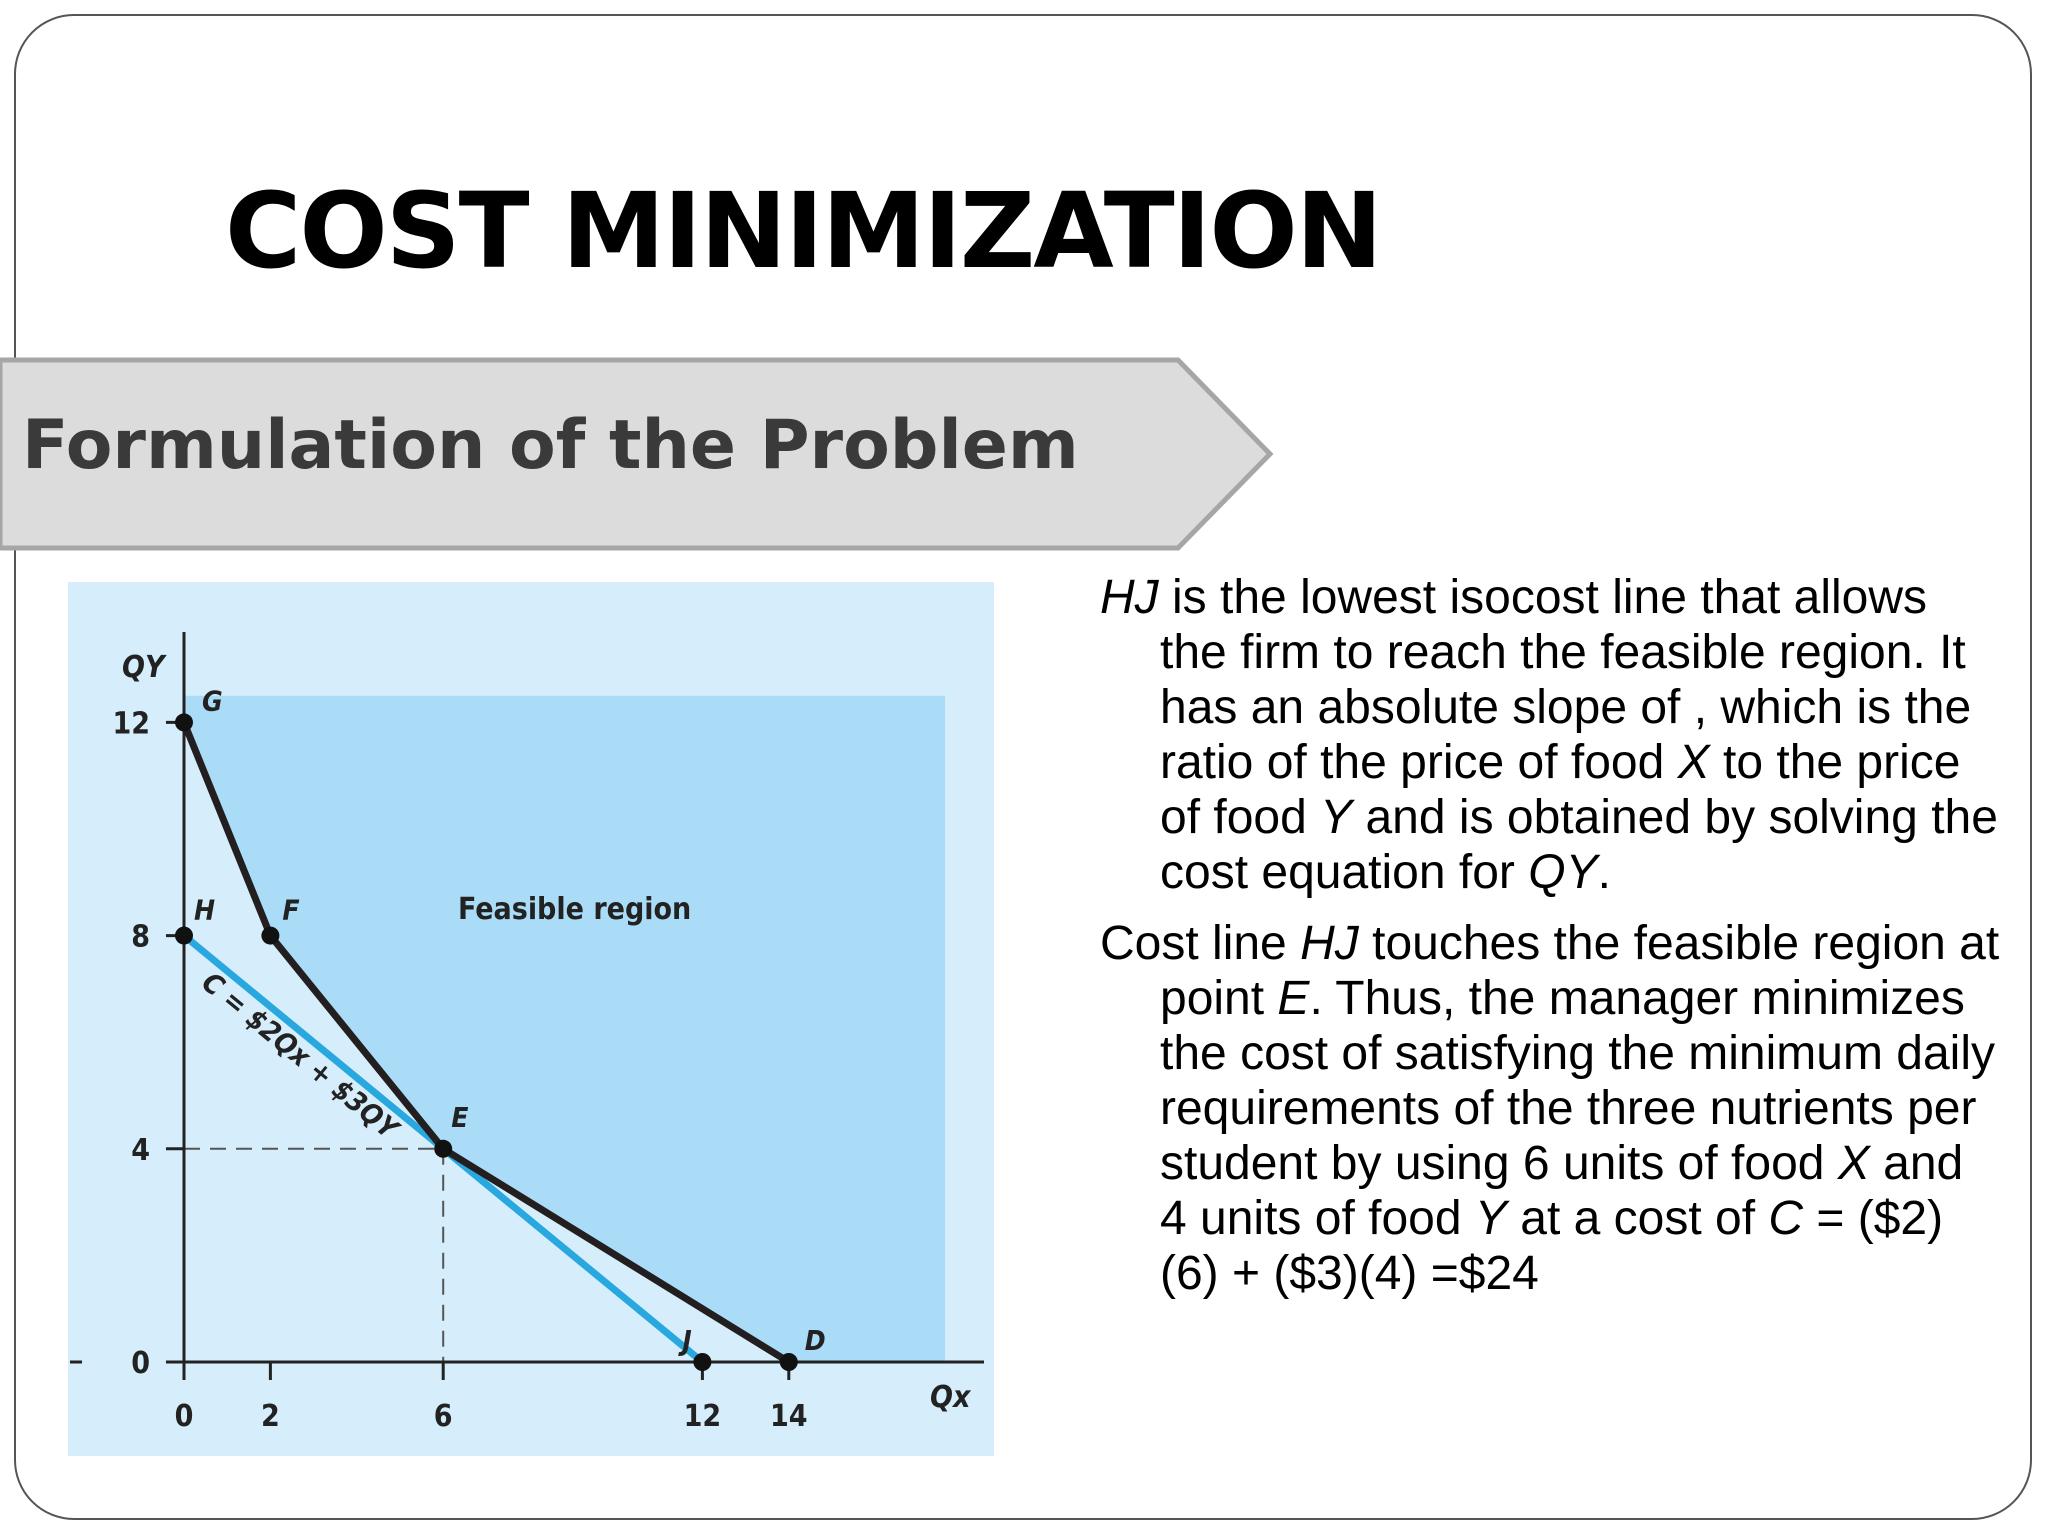 The image size is (2048, 1536). What do you see at coordinates (788, 1362) in the screenshot?
I see `point-D` at bounding box center [788, 1362].